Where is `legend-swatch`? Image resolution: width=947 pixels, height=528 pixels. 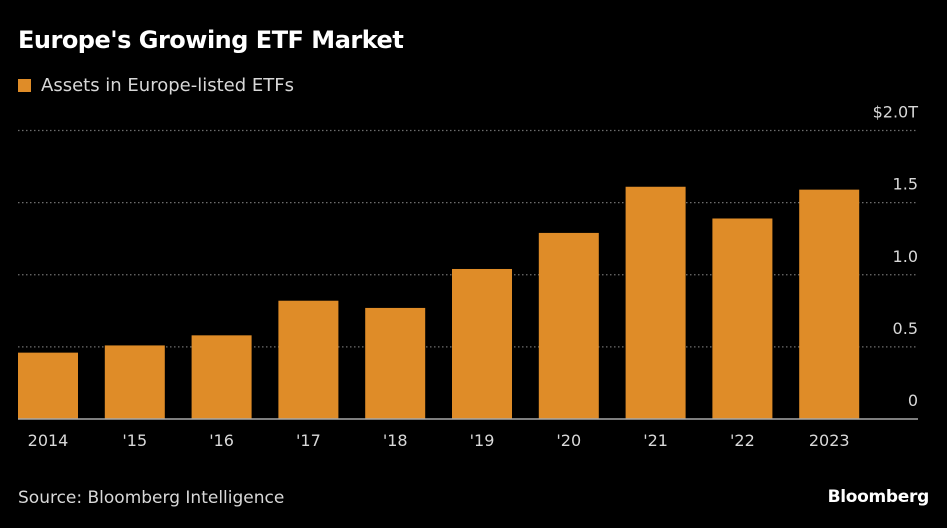
legend-swatch is located at coordinates (24, 85).